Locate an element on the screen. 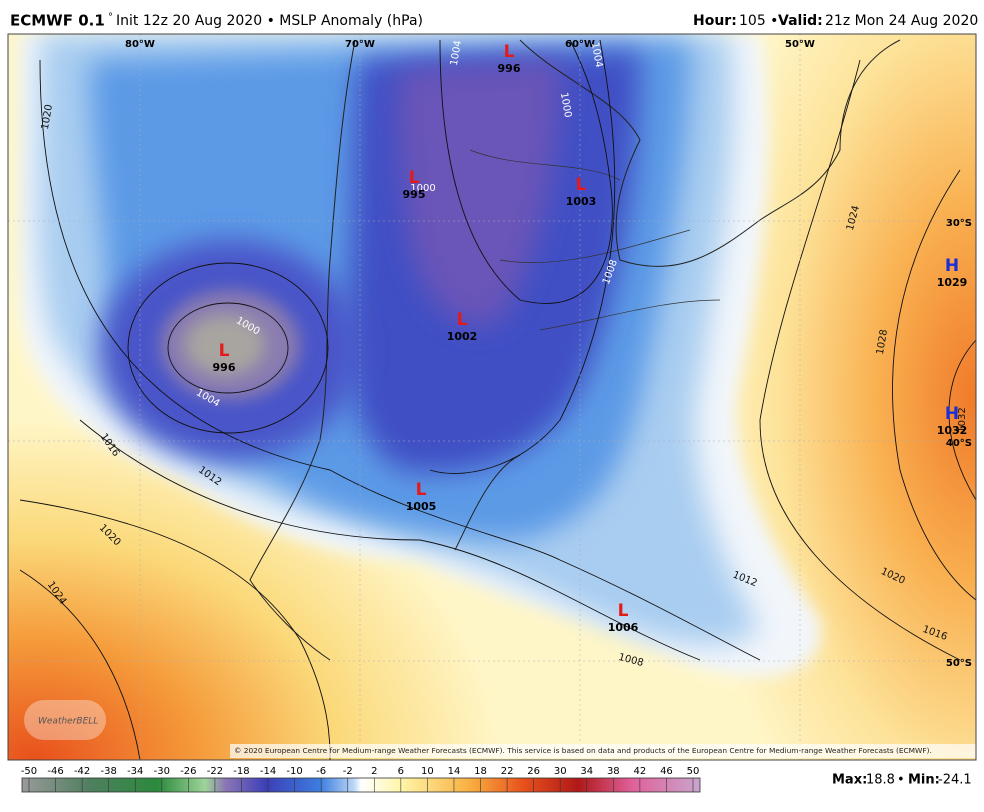  colorbar-tick-label: 34 is located at coordinates (586, 771).